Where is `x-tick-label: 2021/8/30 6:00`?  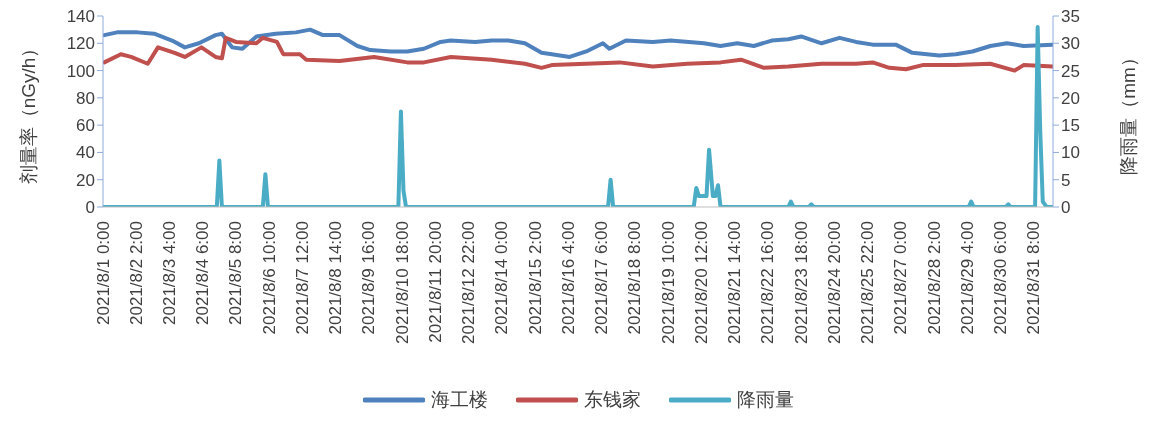
x-tick-label: 2021/8/30 6:00 is located at coordinates (1001, 278).